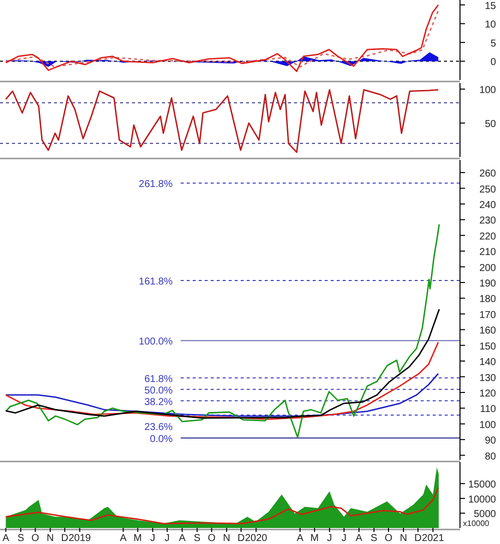 This screenshot has height=544, width=500. What do you see at coordinates (493, 62) in the screenshot?
I see `y-tick-label: 0` at bounding box center [493, 62].